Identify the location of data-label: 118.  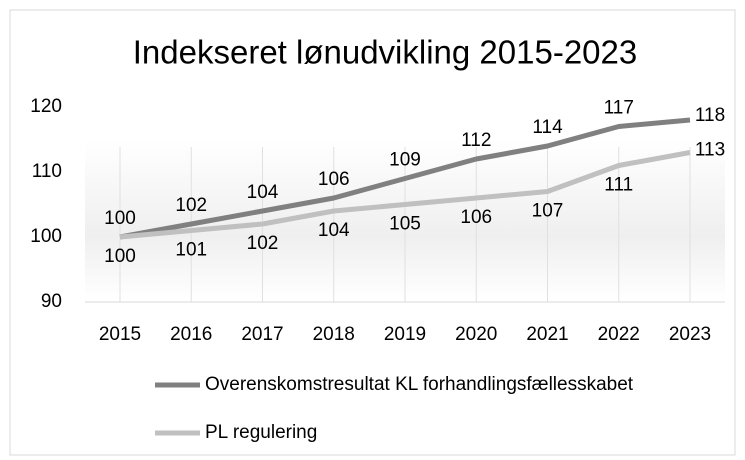
(710, 115).